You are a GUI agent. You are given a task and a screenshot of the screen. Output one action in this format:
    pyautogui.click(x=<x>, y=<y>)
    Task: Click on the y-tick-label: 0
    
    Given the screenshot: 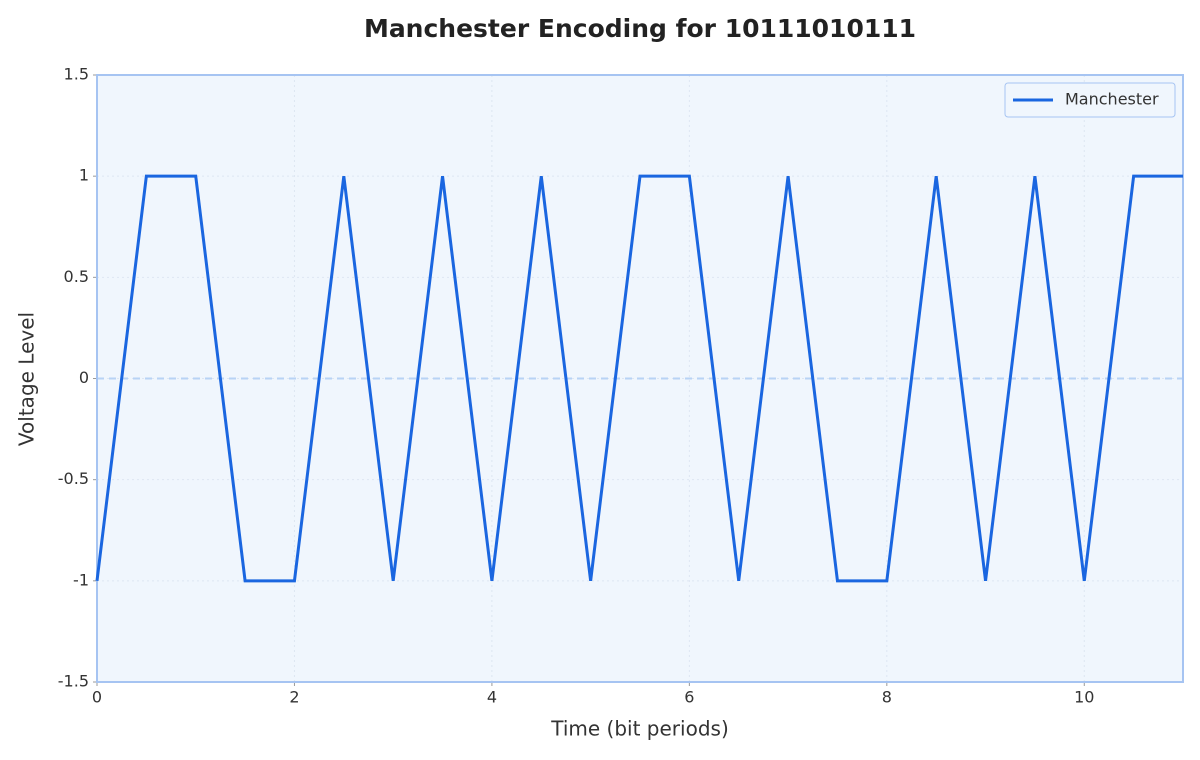 What is the action you would take?
    pyautogui.click(x=84, y=377)
    